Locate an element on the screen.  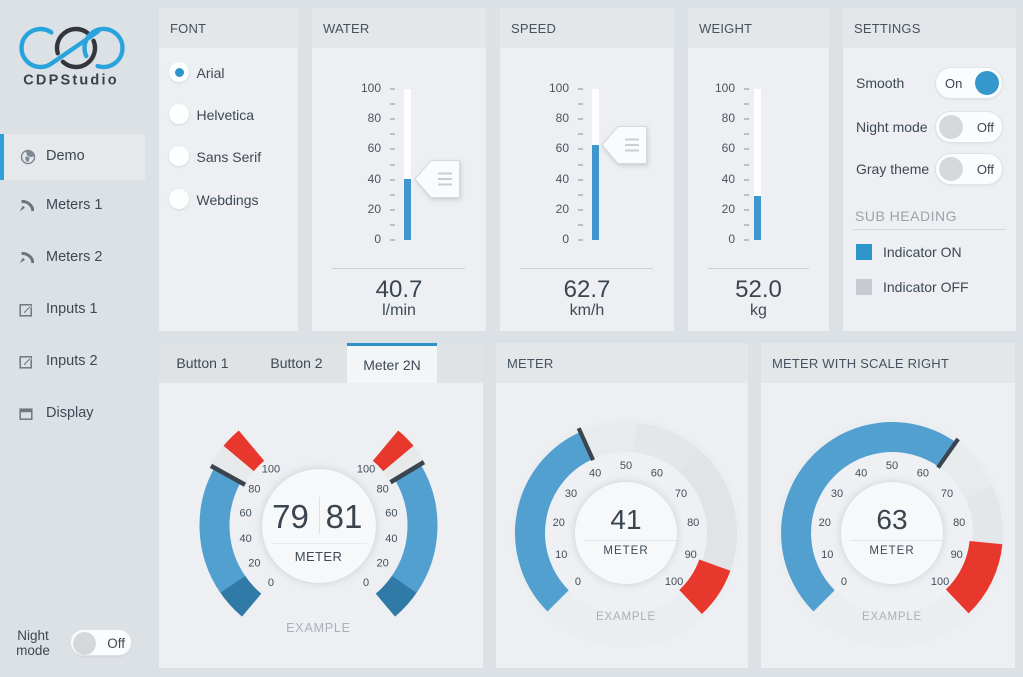
svg-text: CDPStudio is located at coordinates (71, 81).